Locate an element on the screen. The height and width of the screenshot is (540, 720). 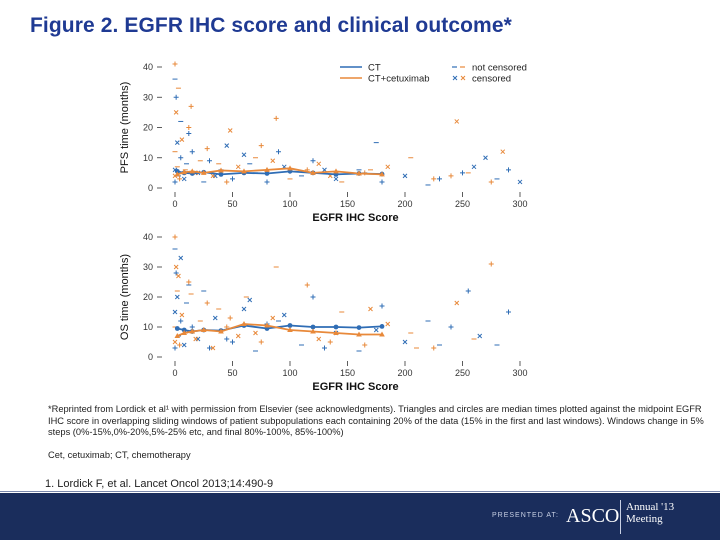
y-tick-label: 10 is located at coordinates (148, 158).